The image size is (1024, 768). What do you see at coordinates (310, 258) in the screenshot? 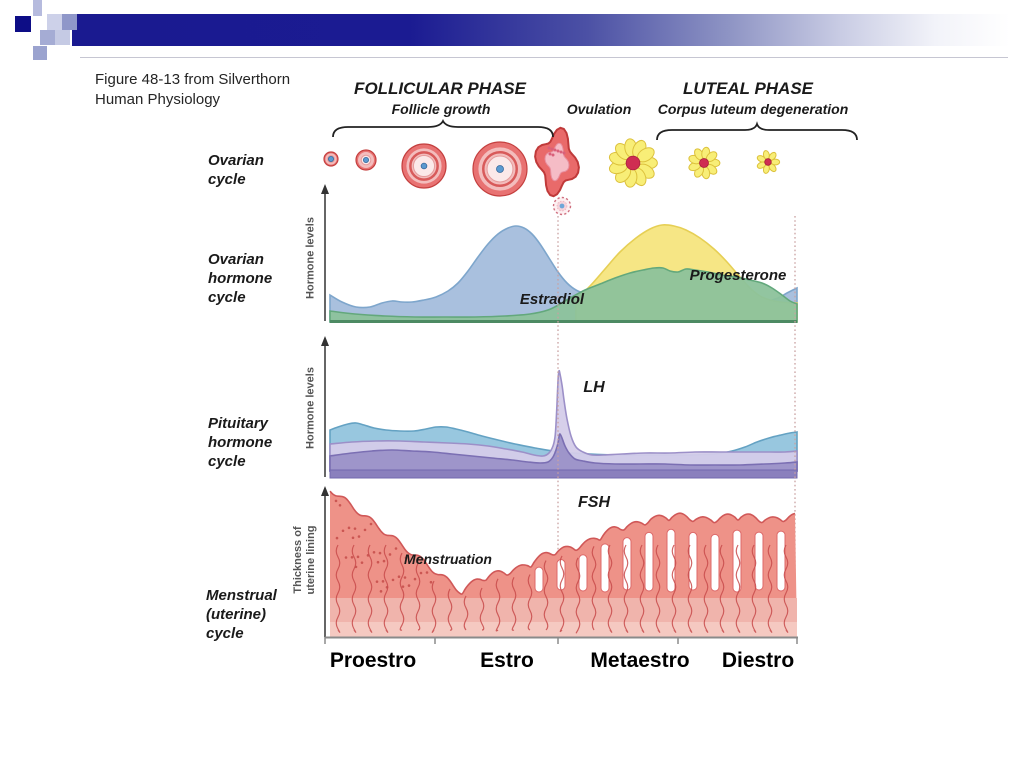
I see `hormone-levels-axis-label-1: Hormone levels` at bounding box center [310, 258].